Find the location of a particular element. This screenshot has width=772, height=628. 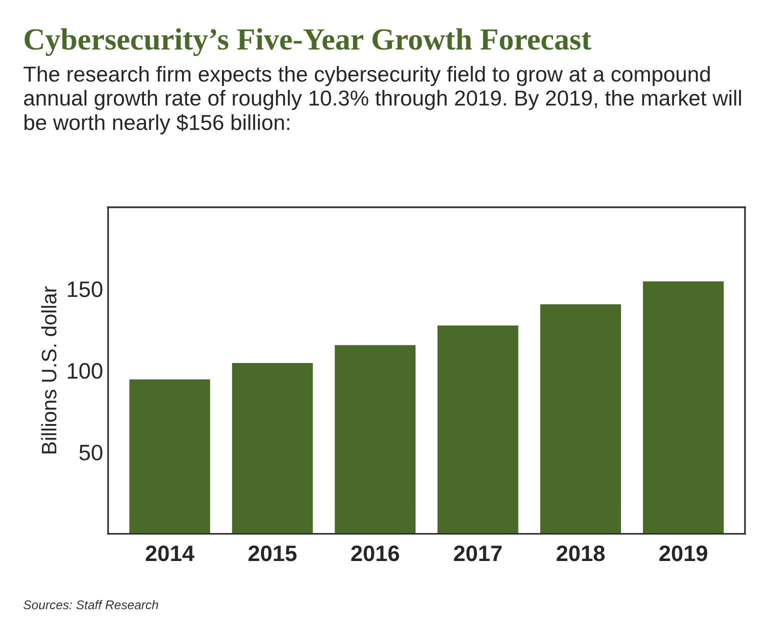

y-tick-label: 50 is located at coordinates (90, 452).